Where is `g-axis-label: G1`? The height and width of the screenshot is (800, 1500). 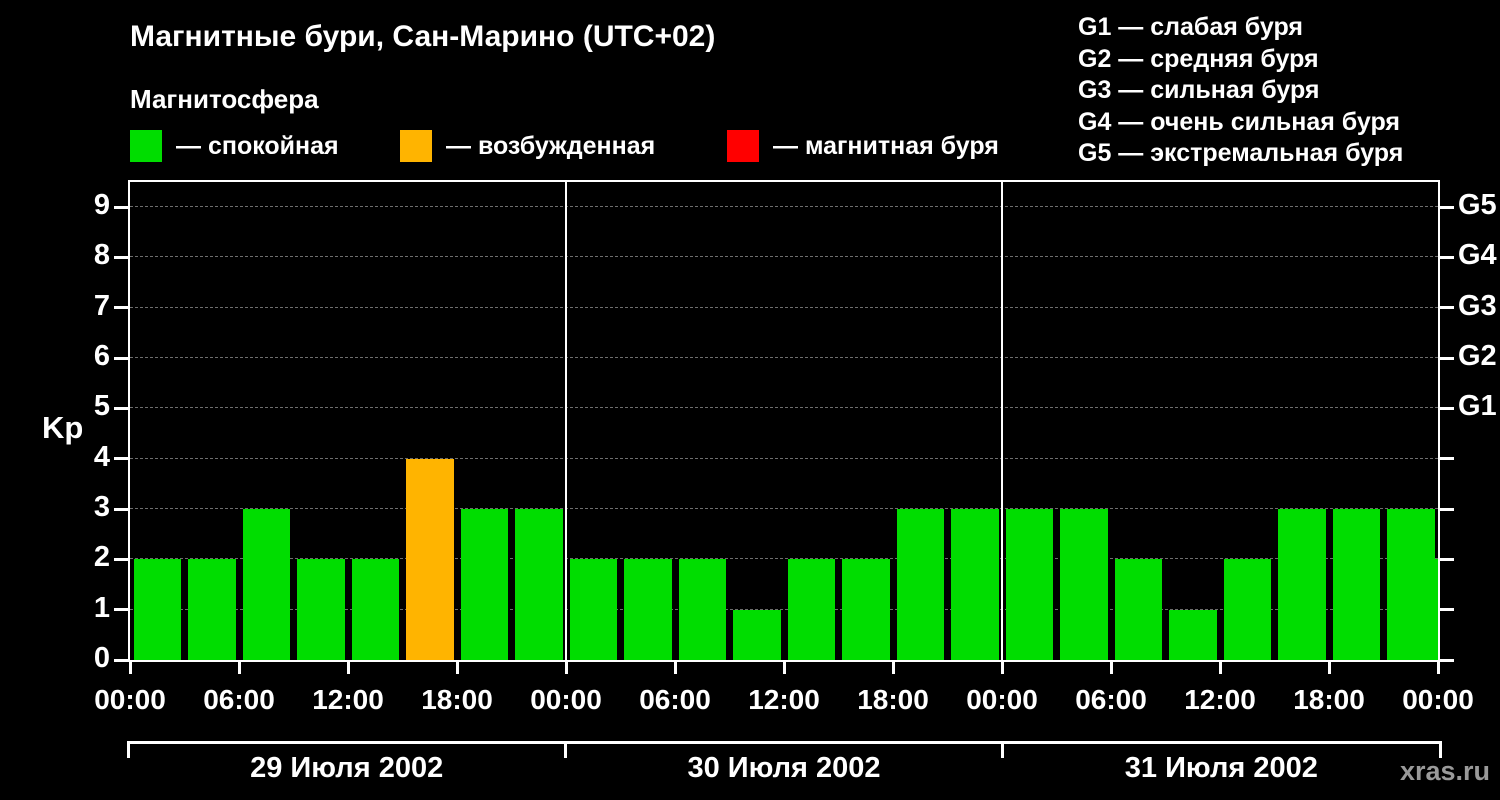 g-axis-label: G1 is located at coordinates (1477, 406).